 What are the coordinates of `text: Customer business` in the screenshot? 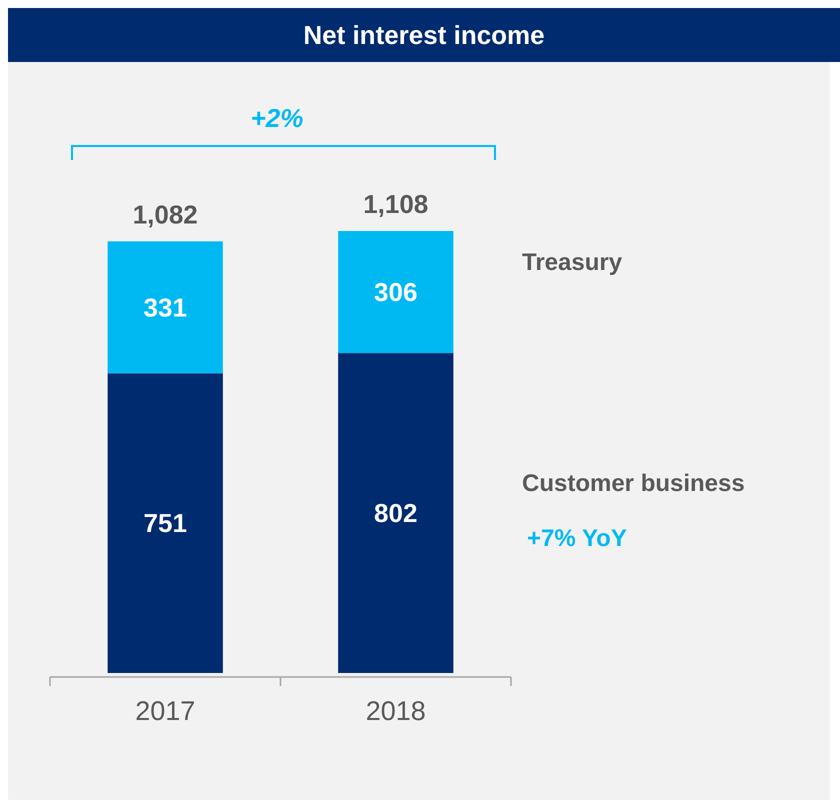 It's located at (633, 484).